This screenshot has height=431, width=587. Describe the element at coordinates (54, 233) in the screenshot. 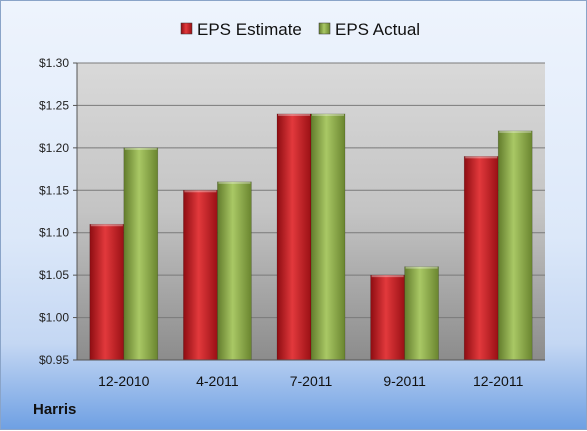

I see `y-tick-label: $1.10` at that location.